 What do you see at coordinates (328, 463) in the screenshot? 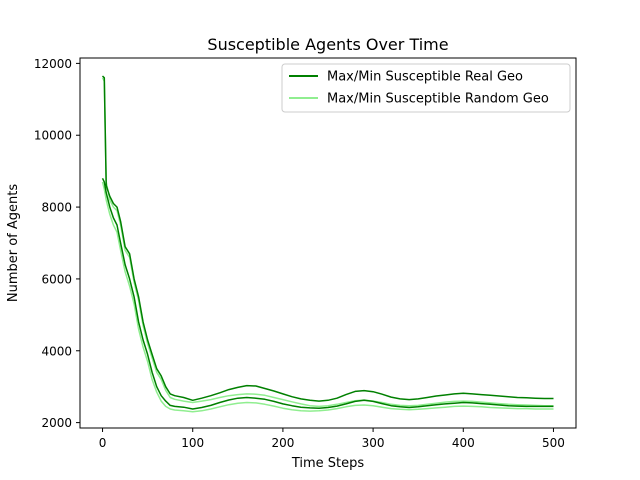
I see `x-axis-label: Time Steps` at bounding box center [328, 463].